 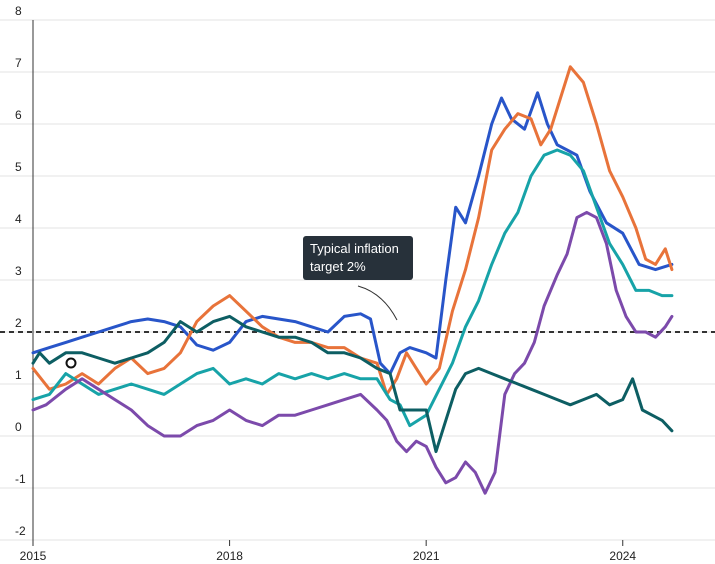 What do you see at coordinates (20, 531) in the screenshot?
I see `y-tick-label: -2` at bounding box center [20, 531].